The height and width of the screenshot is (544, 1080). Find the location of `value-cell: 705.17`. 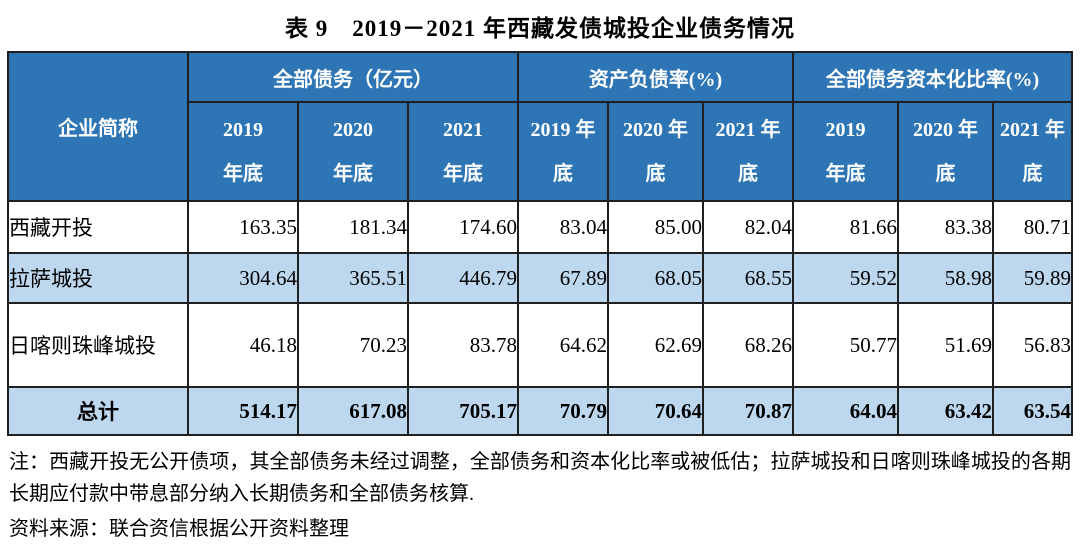

value-cell: 705.17 is located at coordinates (462, 411).